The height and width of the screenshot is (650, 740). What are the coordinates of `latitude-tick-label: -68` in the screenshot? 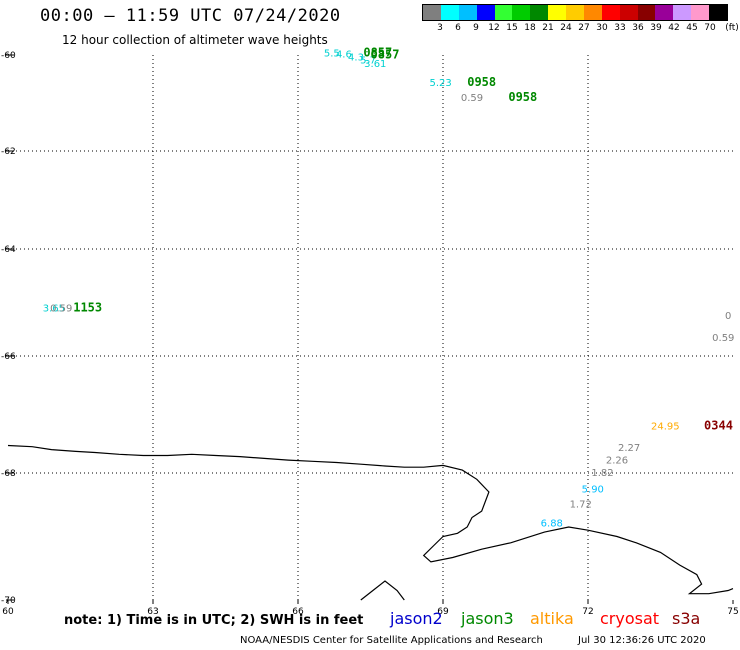 It's located at (8, 474).